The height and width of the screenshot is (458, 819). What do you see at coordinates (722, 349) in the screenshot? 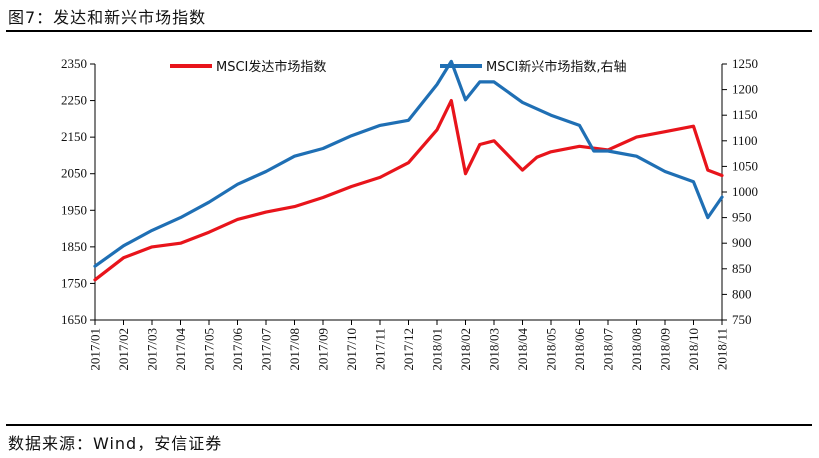
I see `x-axis-tick-label: 2018/11` at bounding box center [722, 349].